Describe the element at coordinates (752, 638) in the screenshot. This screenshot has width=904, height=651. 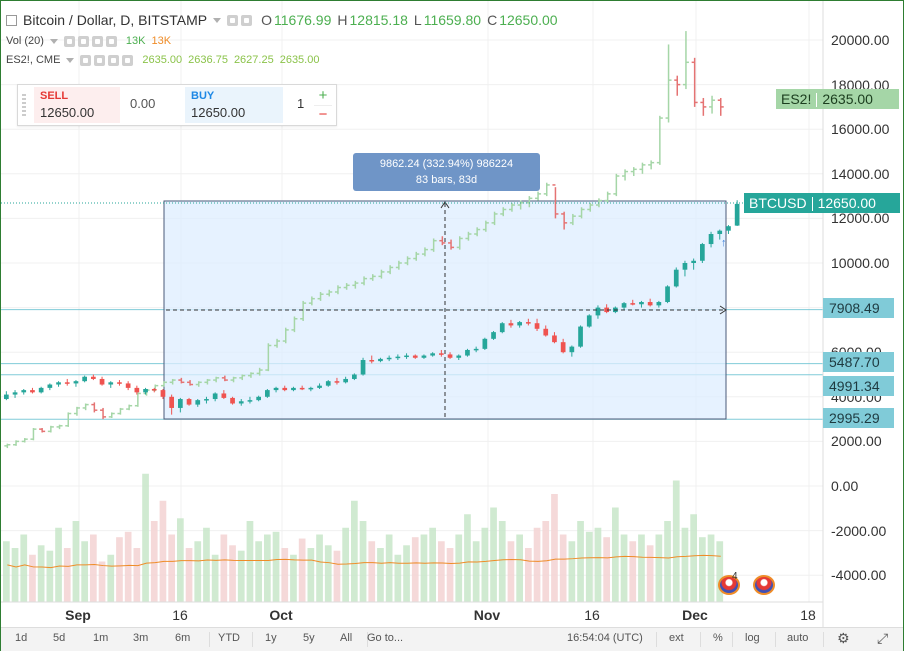
I see `log-scale-toggle: log` at that location.